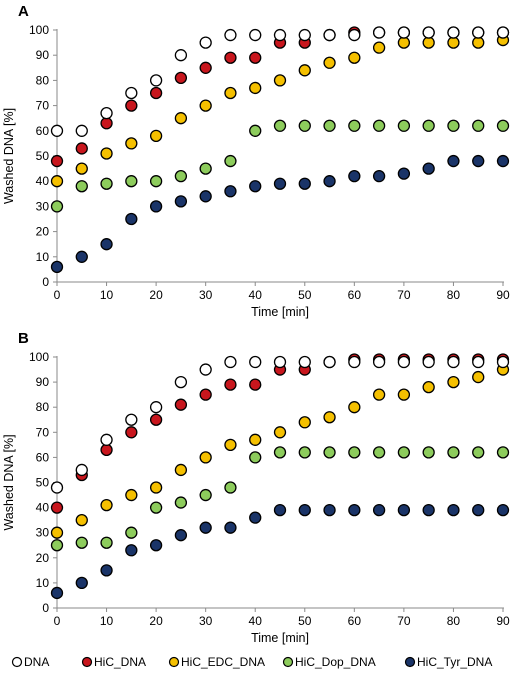 Image resolution: width=510 pixels, height=674 pixels. Describe the element at coordinates (36, 662) in the screenshot. I see `legend-label: DNA` at that location.